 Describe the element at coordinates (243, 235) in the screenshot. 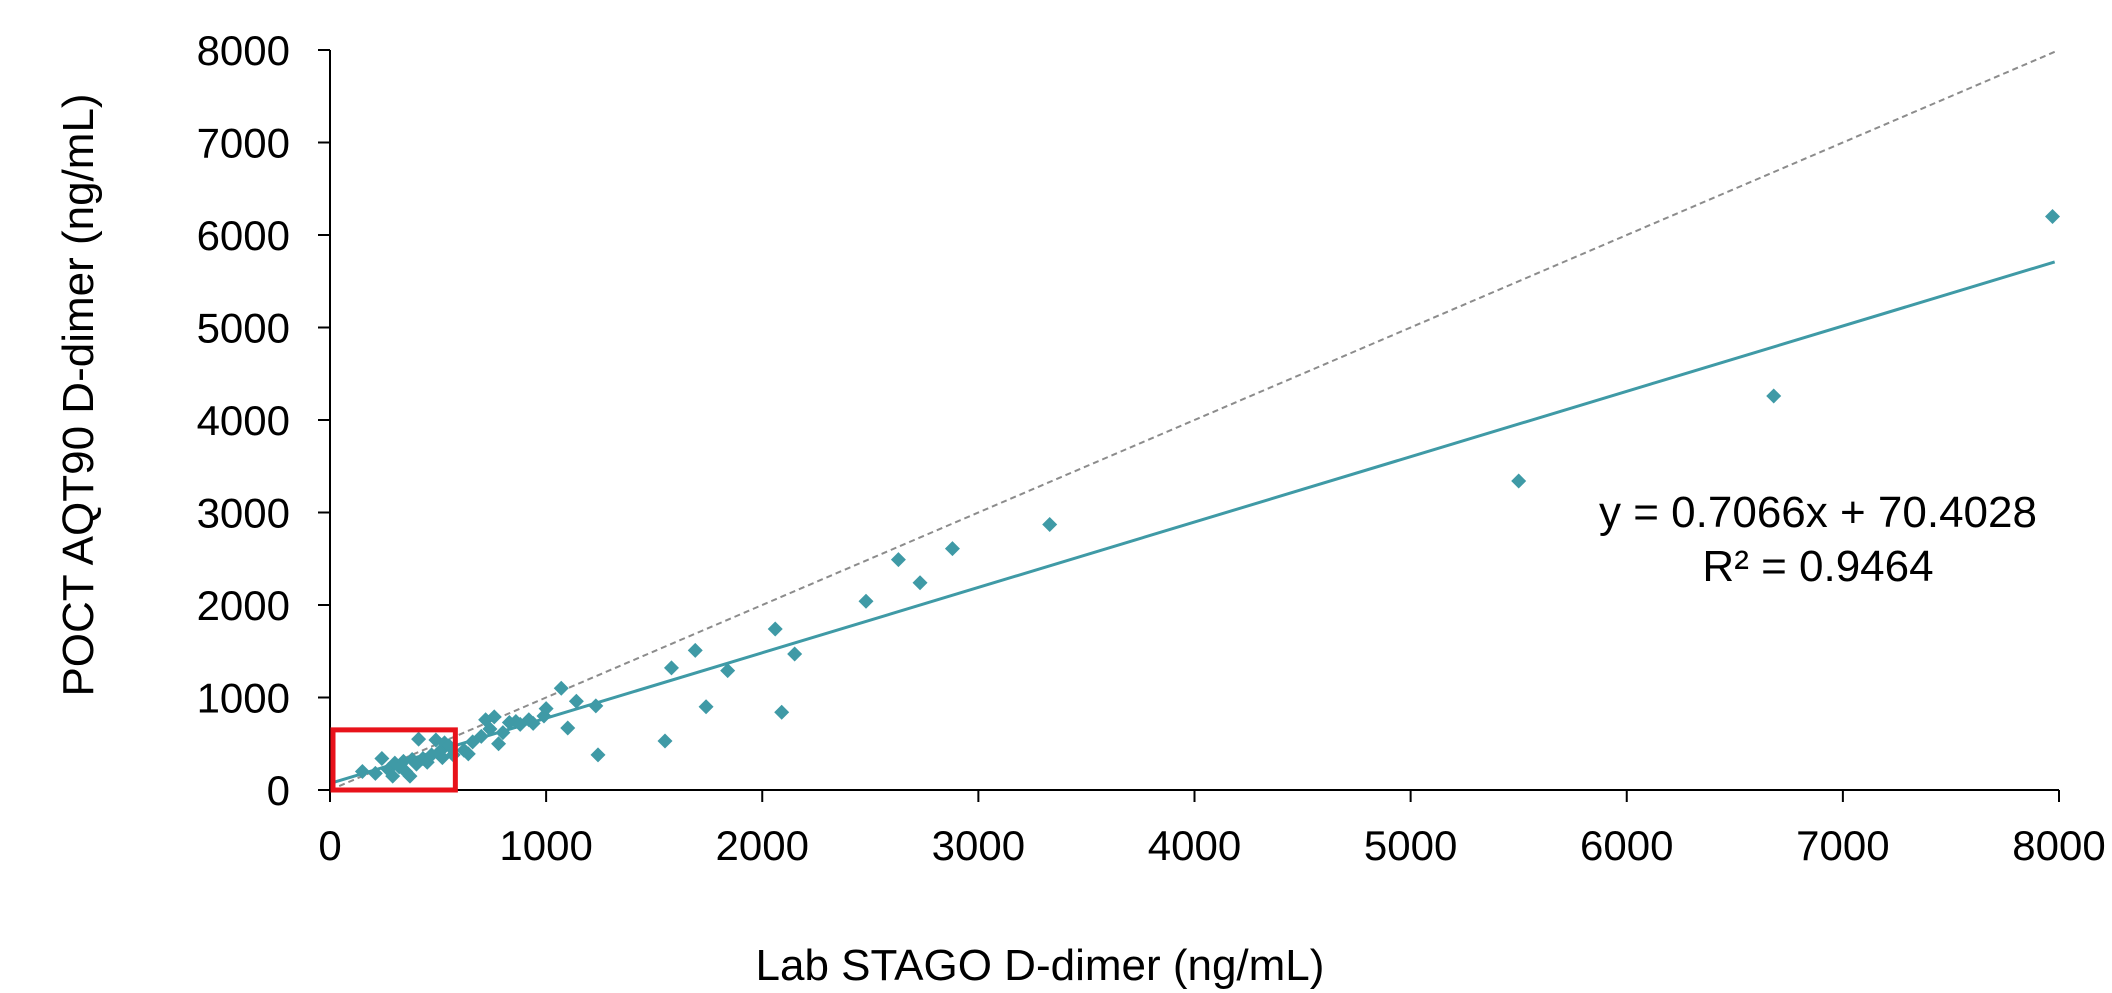

I see `y-tick-label: 6000` at that location.